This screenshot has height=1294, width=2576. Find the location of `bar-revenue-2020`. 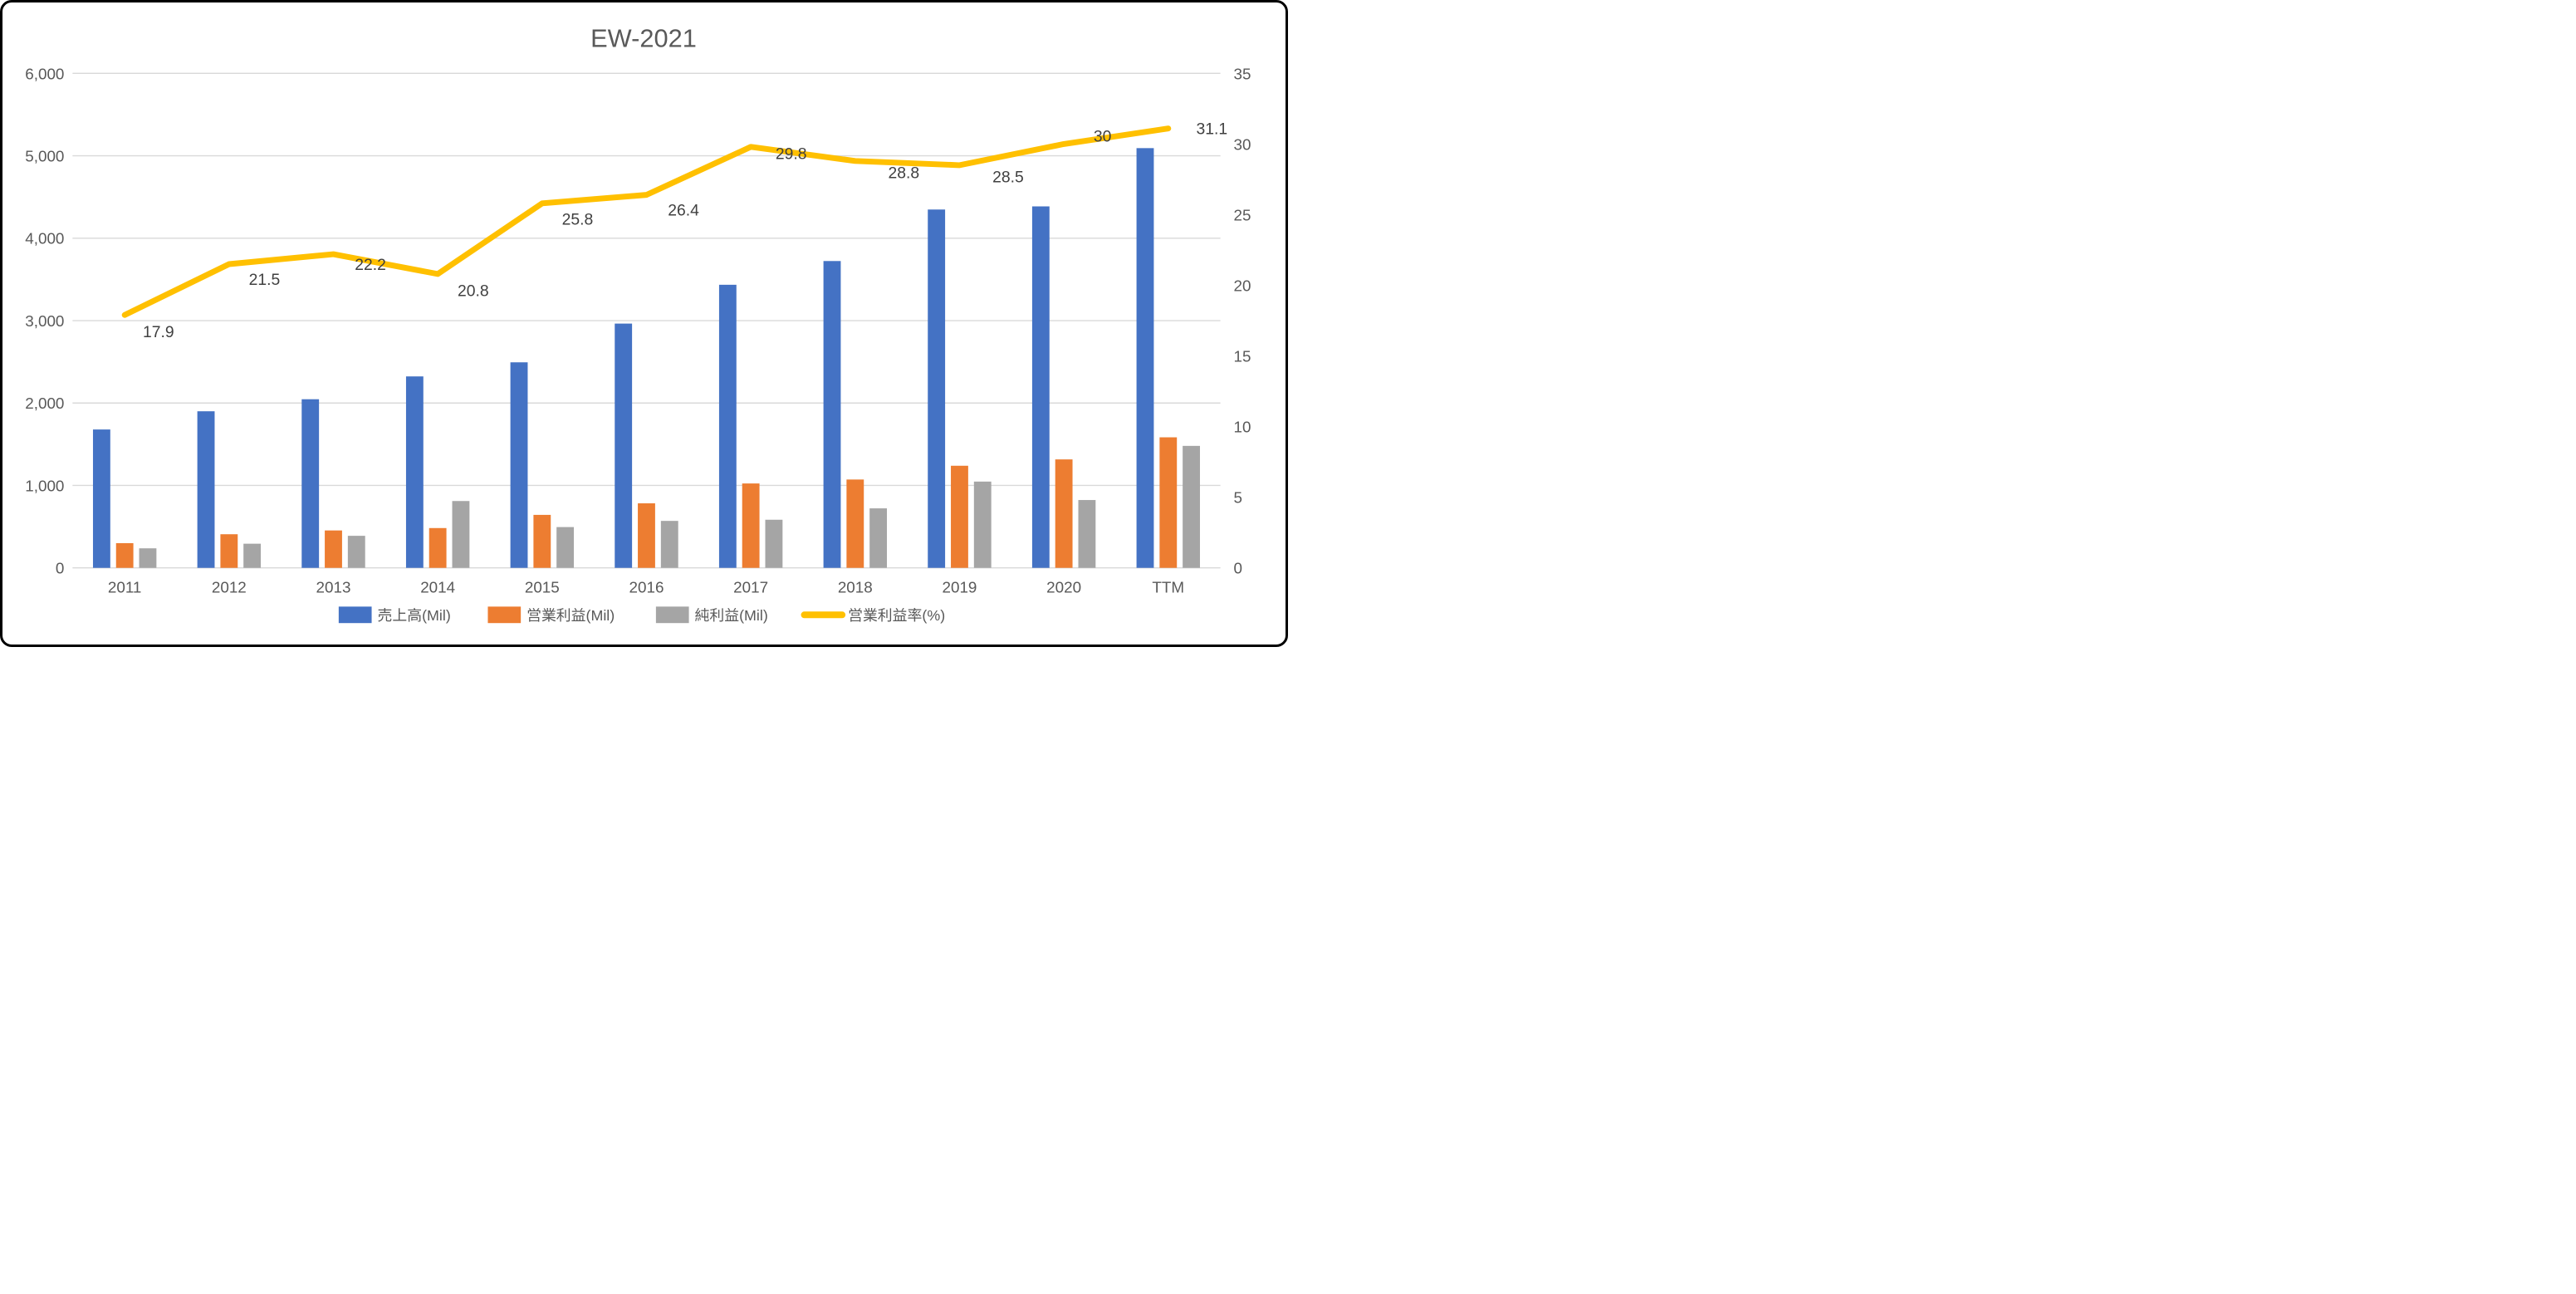

bar-revenue-2020 is located at coordinates (1040, 387).